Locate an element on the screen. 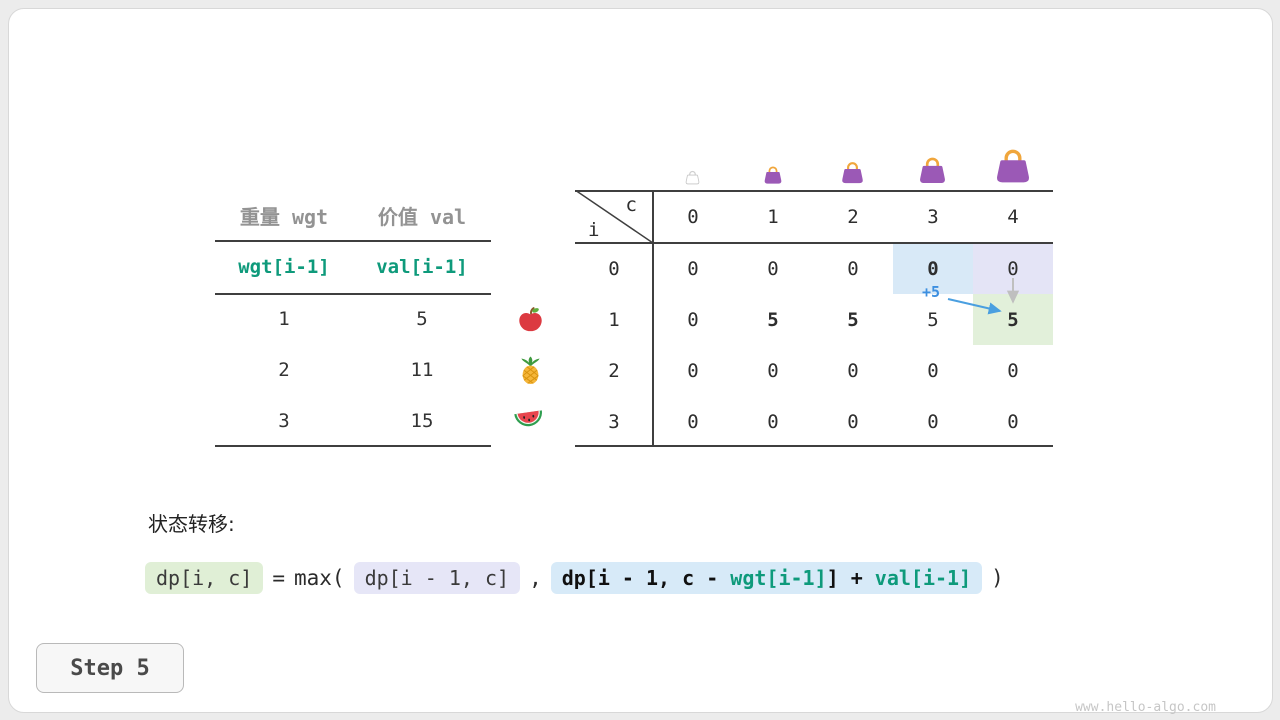 This screenshot has width=1280, height=720. item-value: 15 is located at coordinates (422, 421).